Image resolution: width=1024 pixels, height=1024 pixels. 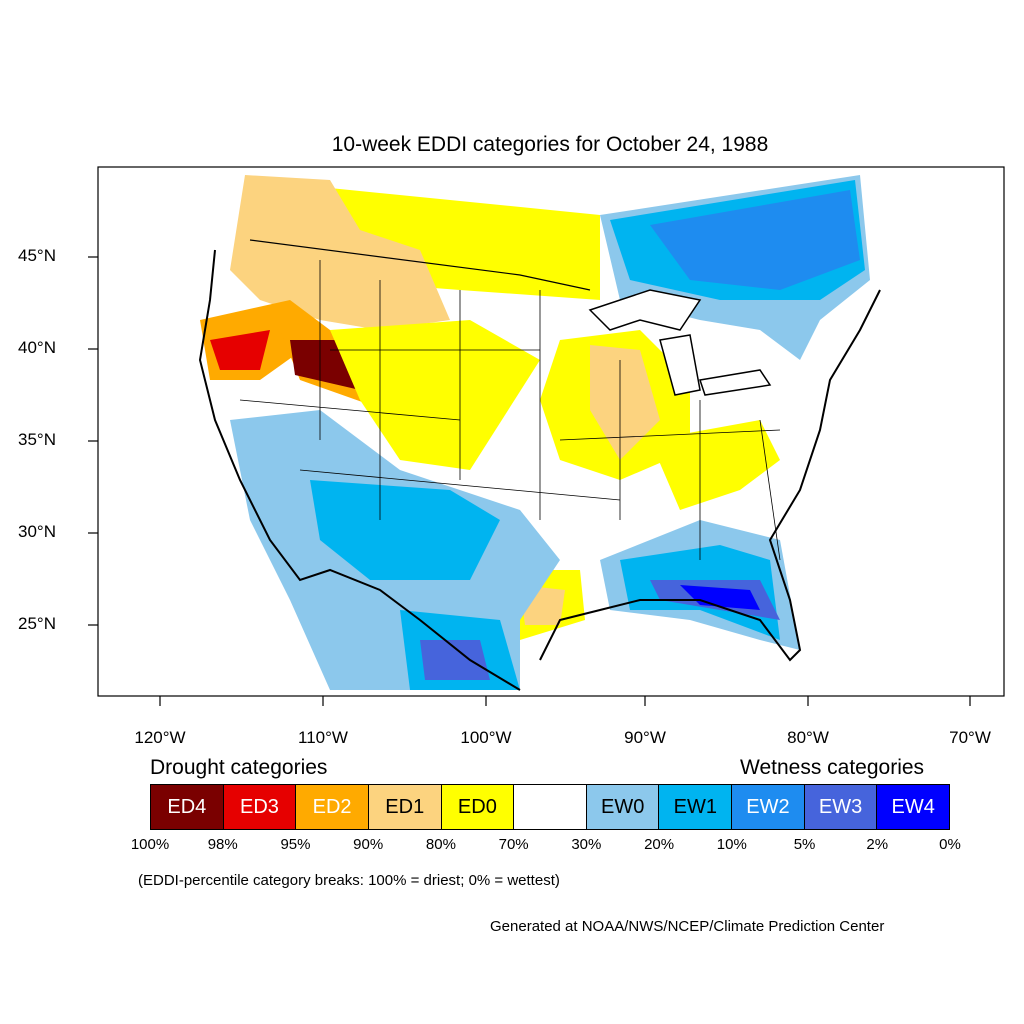 What do you see at coordinates (150, 844) in the screenshot?
I see `break-label: 100%` at bounding box center [150, 844].